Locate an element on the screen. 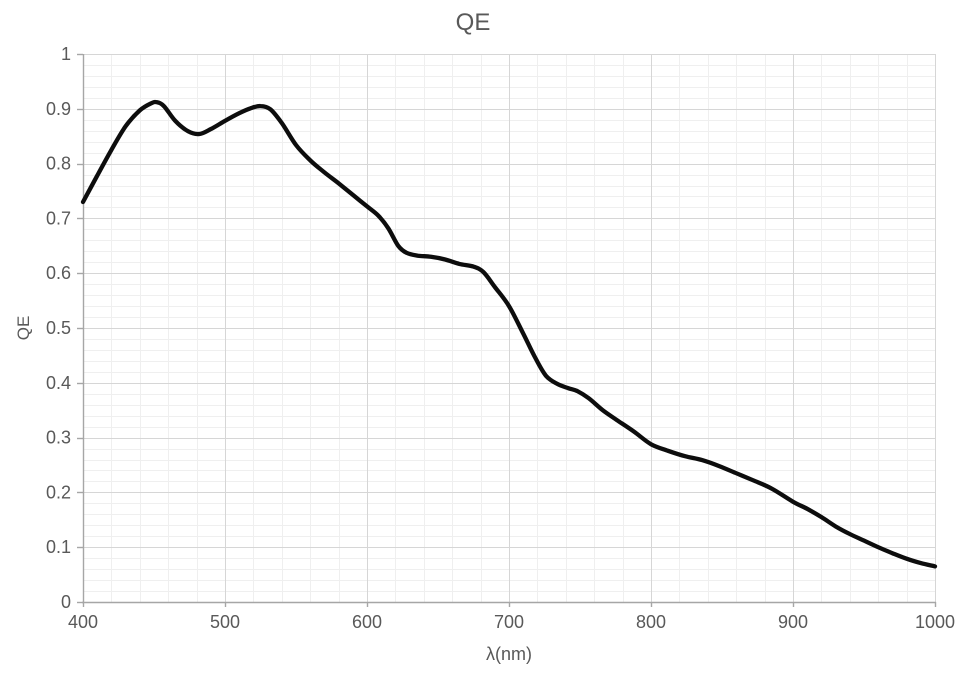 The image size is (977, 693). y-tick-label: 0 is located at coordinates (66, 602).